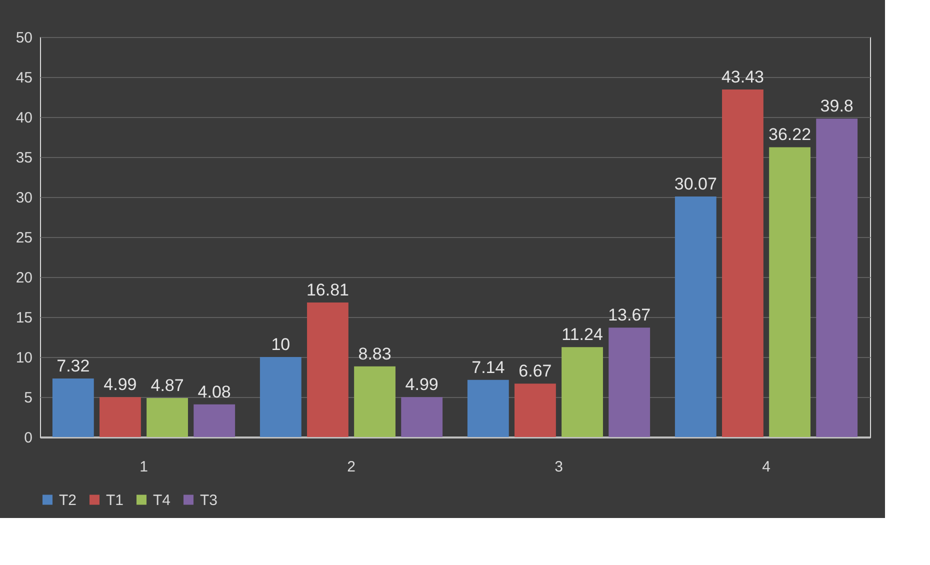 This screenshot has height=565, width=930. Describe the element at coordinates (24, 78) in the screenshot. I see `y-tick-label: 45` at that location.